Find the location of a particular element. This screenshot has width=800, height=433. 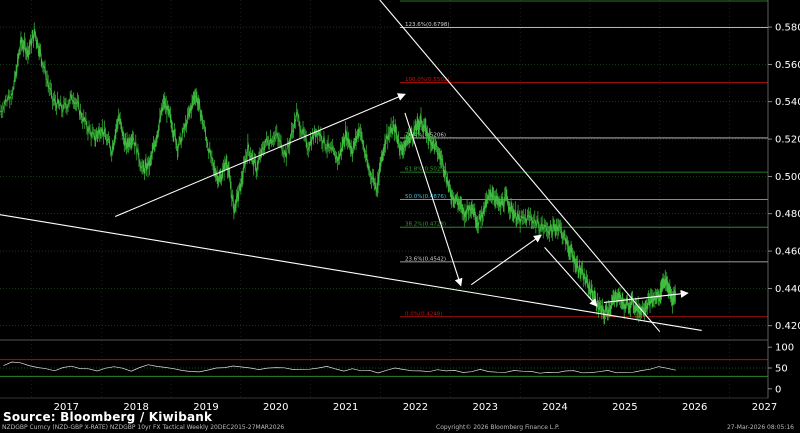

x-tick-label: 2020 is located at coordinates (275, 407).